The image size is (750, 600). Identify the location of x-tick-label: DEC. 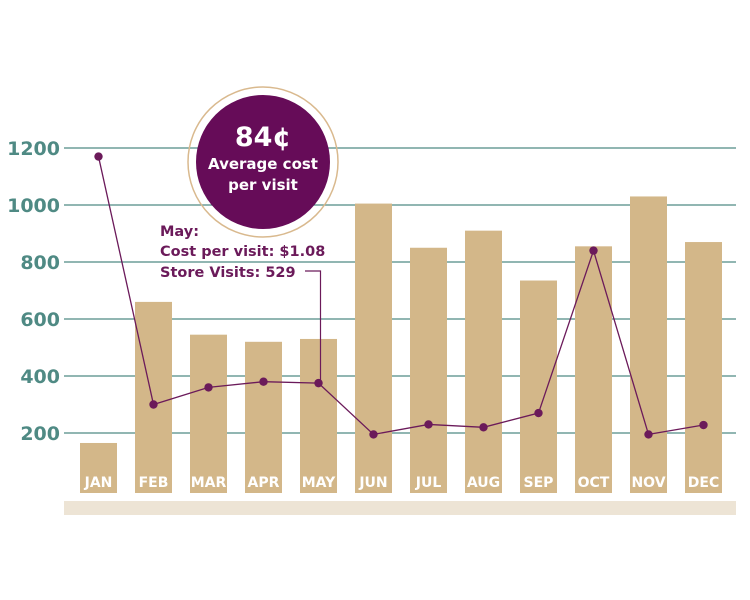
(703, 483).